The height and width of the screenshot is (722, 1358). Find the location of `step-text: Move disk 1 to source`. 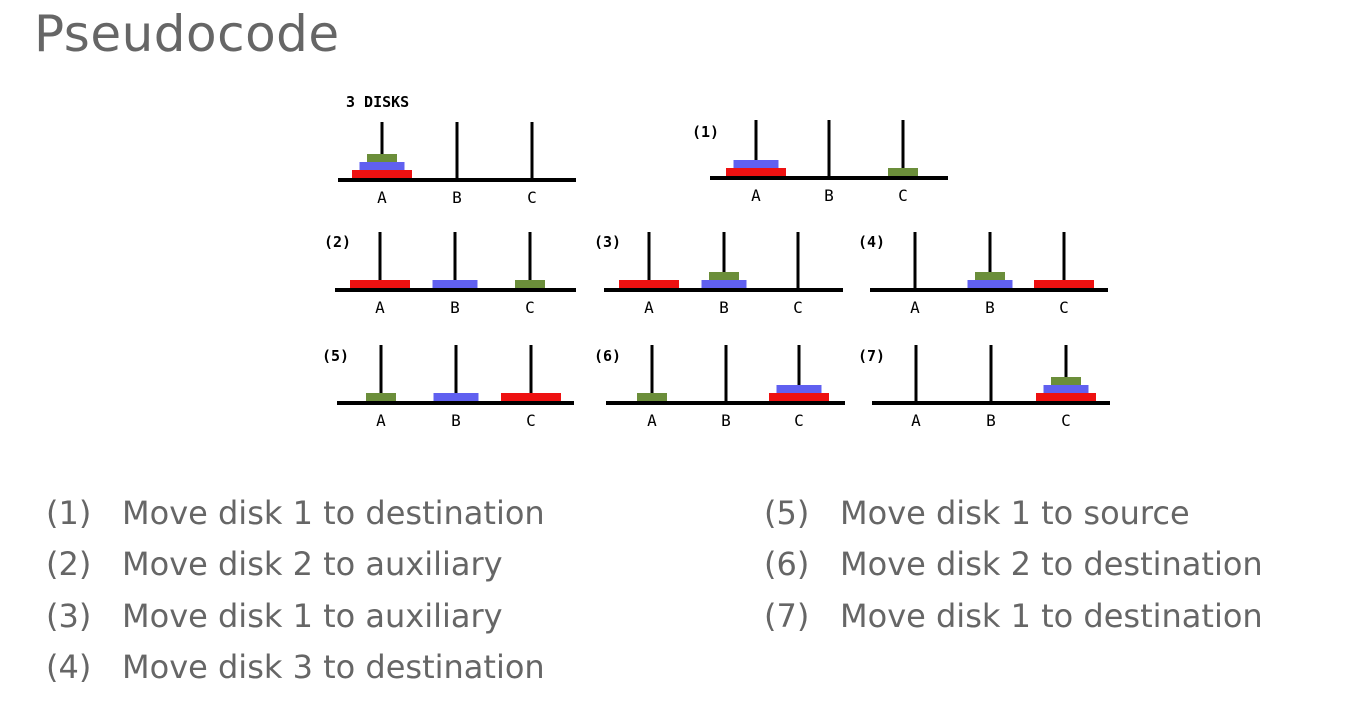

step-text: Move disk 1 to source is located at coordinates (1015, 512).